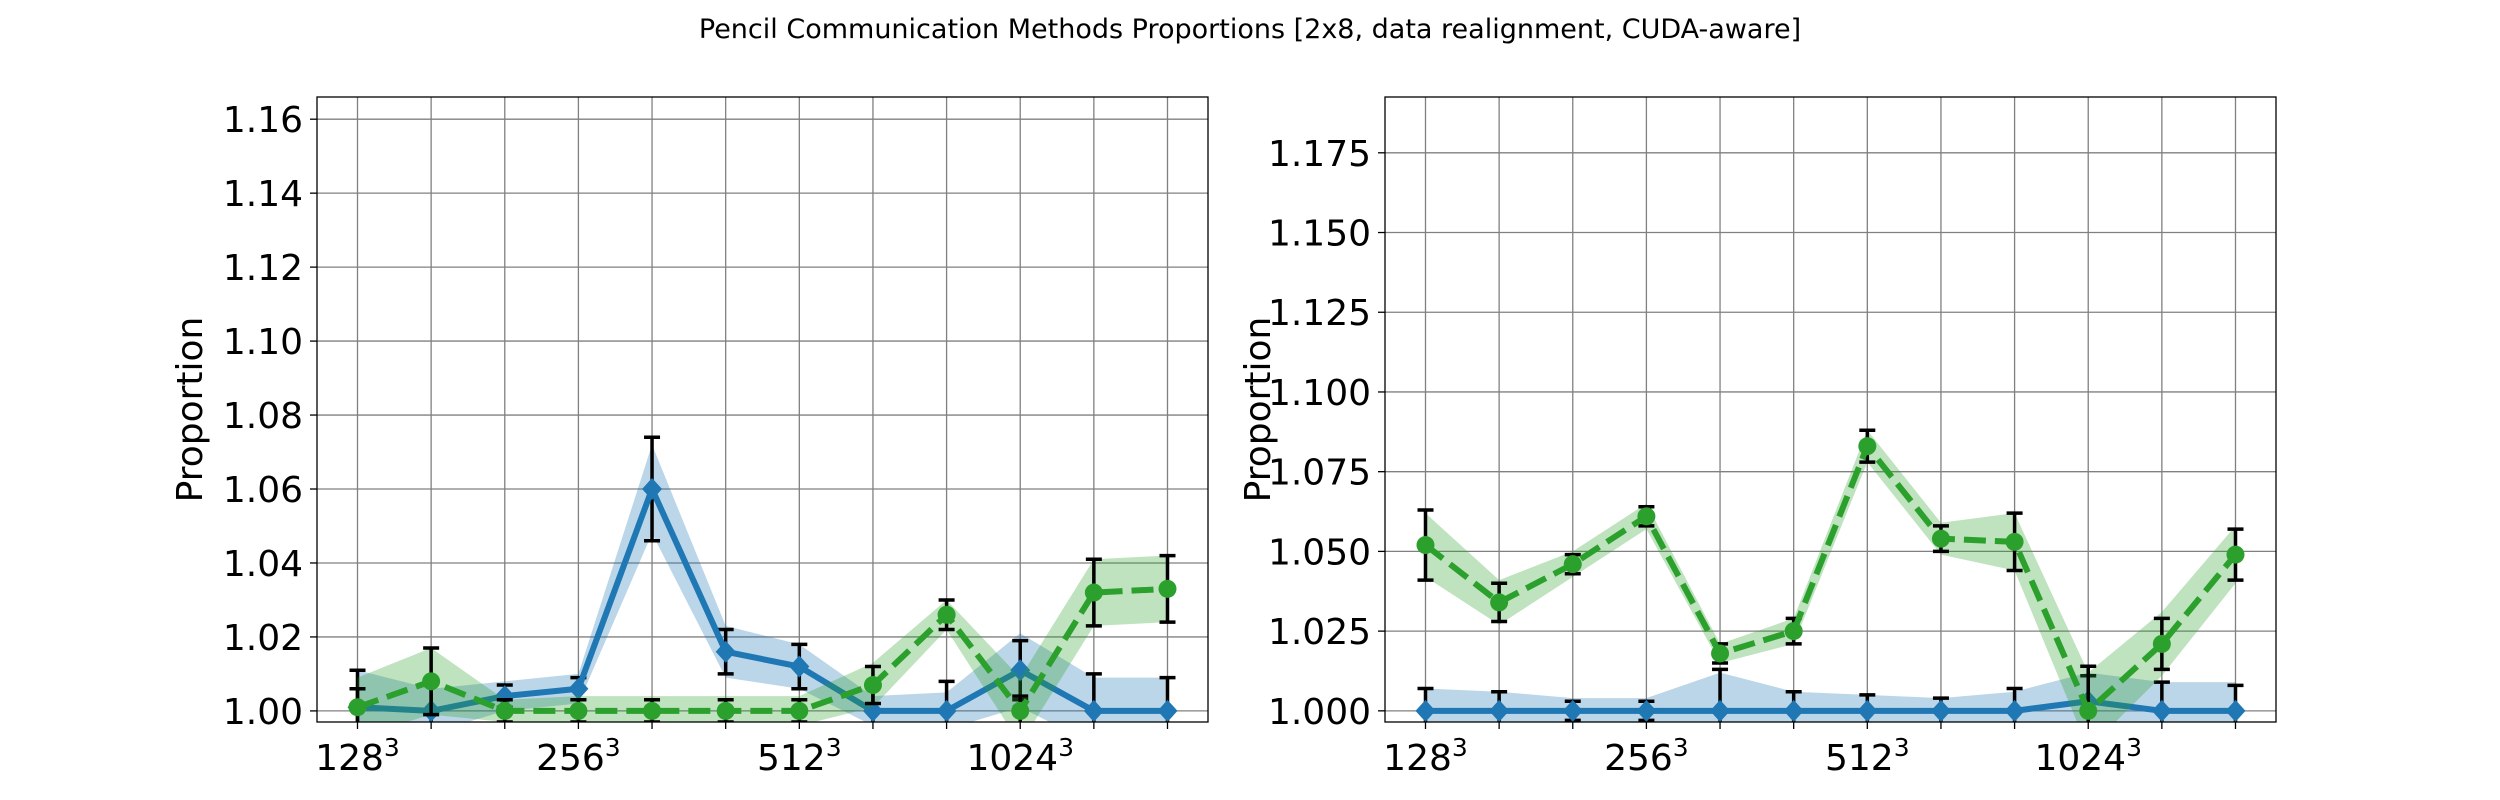  I want to click on y-tick-label: 1.14, so click(263, 194).